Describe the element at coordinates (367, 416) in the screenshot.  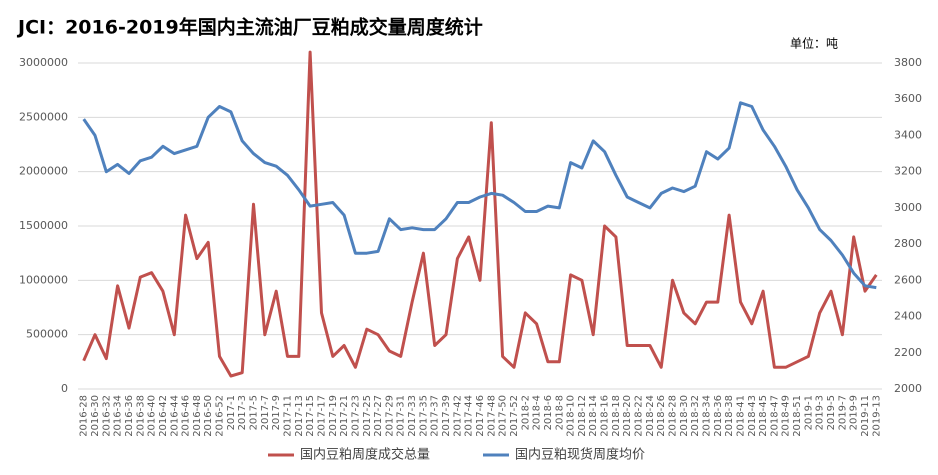
I see `x-tick-label: 2017-25` at that location.